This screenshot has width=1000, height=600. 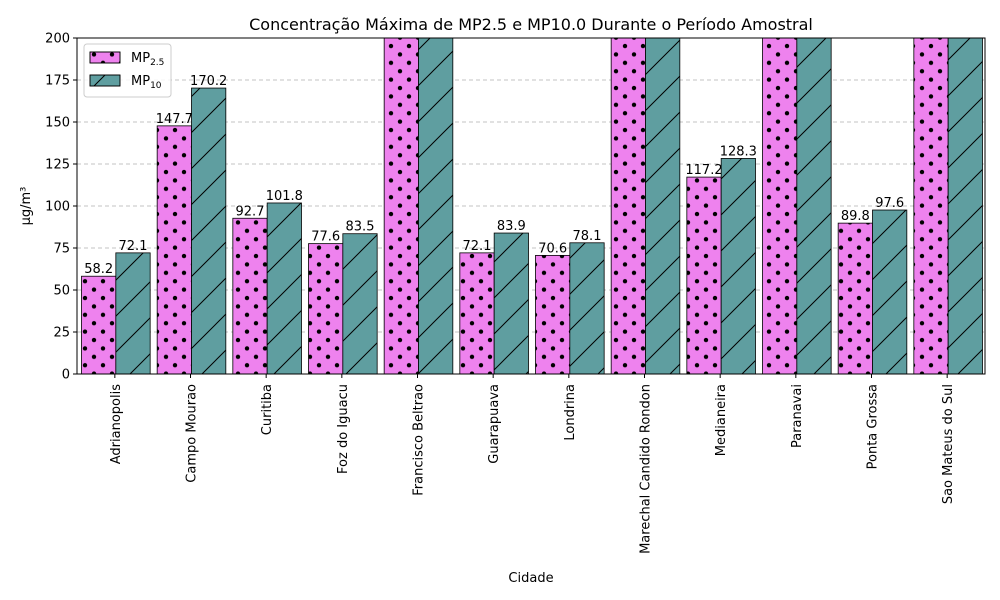 What do you see at coordinates (663, 206) in the screenshot?
I see `bar-mp10-marechal-candido-rondon` at bounding box center [663, 206].